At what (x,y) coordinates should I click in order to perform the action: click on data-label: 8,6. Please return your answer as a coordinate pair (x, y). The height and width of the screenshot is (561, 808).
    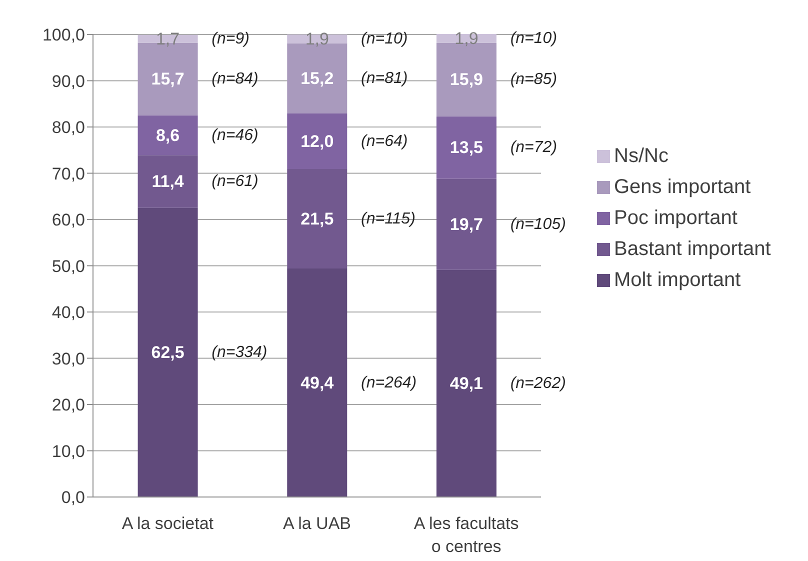
    Looking at the image, I should click on (168, 135).